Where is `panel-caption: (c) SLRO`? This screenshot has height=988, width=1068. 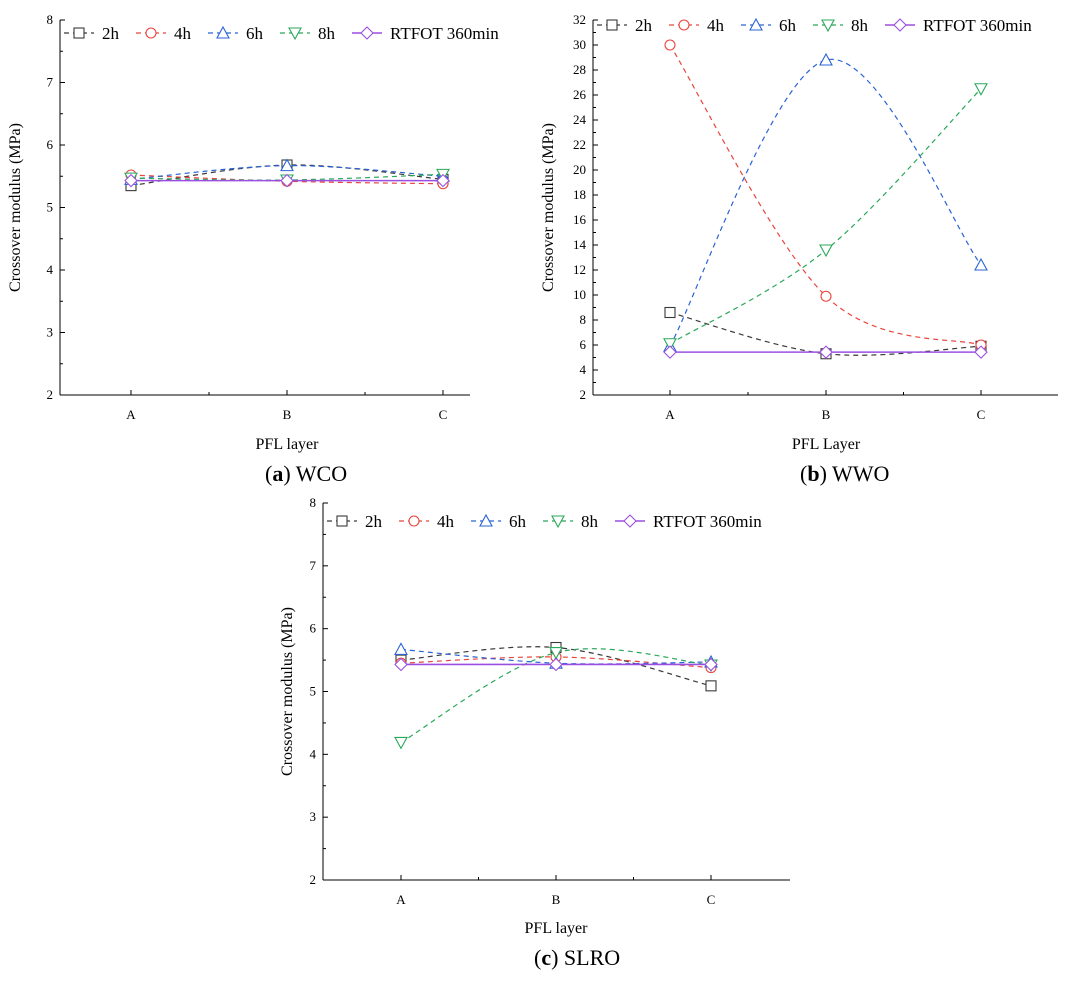 panel-caption: (c) SLRO is located at coordinates (577, 957).